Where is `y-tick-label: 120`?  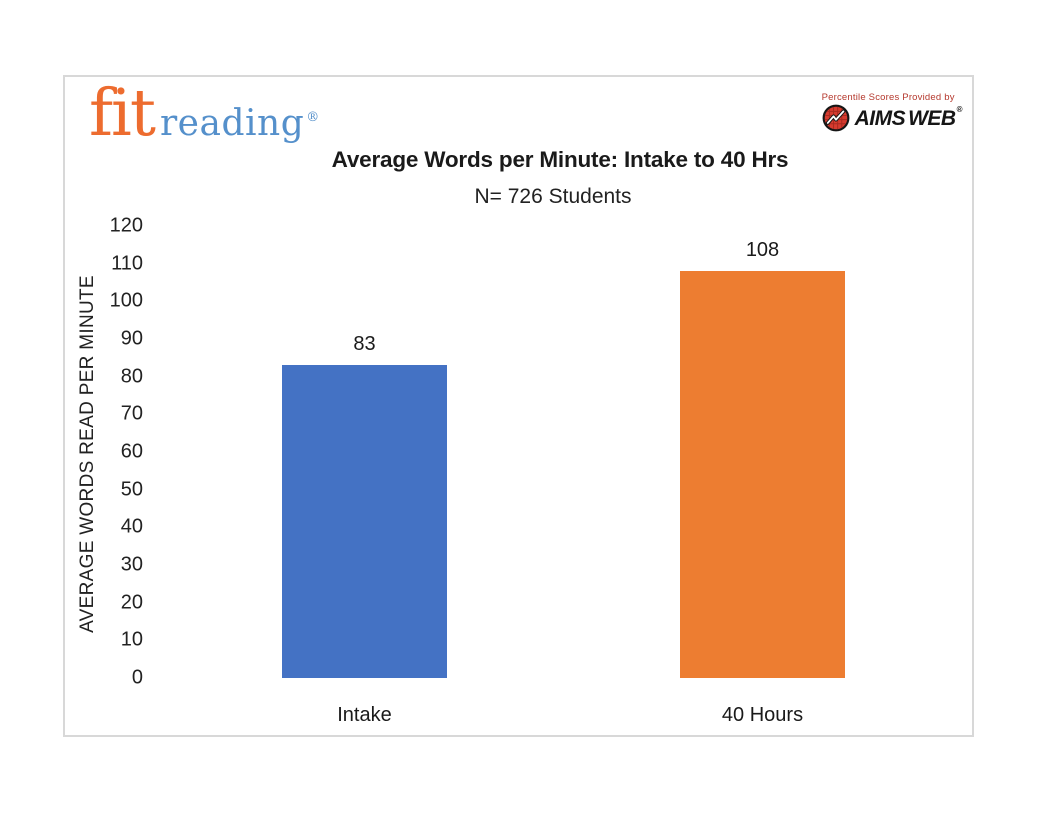 y-tick-label: 120 is located at coordinates (126, 225).